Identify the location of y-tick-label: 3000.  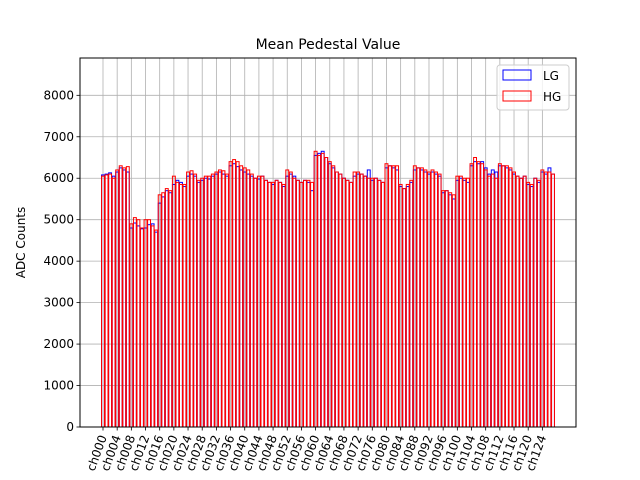
(58, 303).